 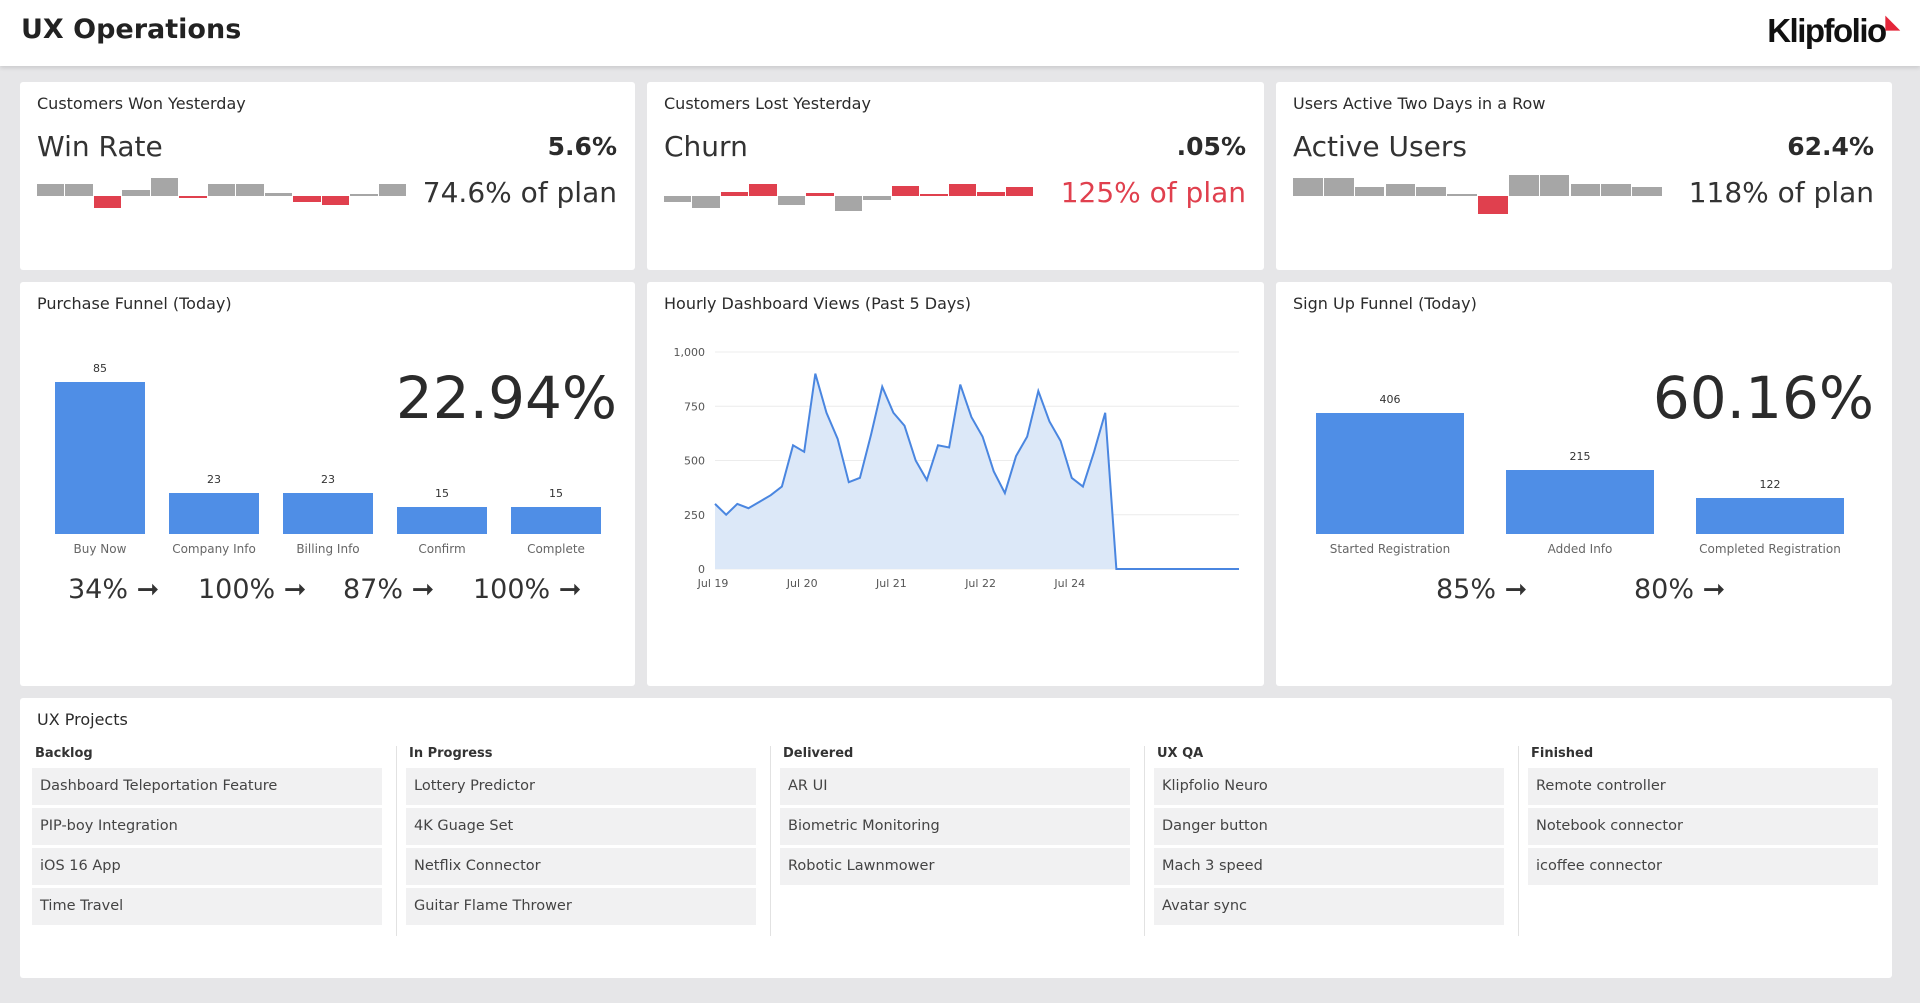 I want to click on project-card: Notebook connector, so click(x=1703, y=826).